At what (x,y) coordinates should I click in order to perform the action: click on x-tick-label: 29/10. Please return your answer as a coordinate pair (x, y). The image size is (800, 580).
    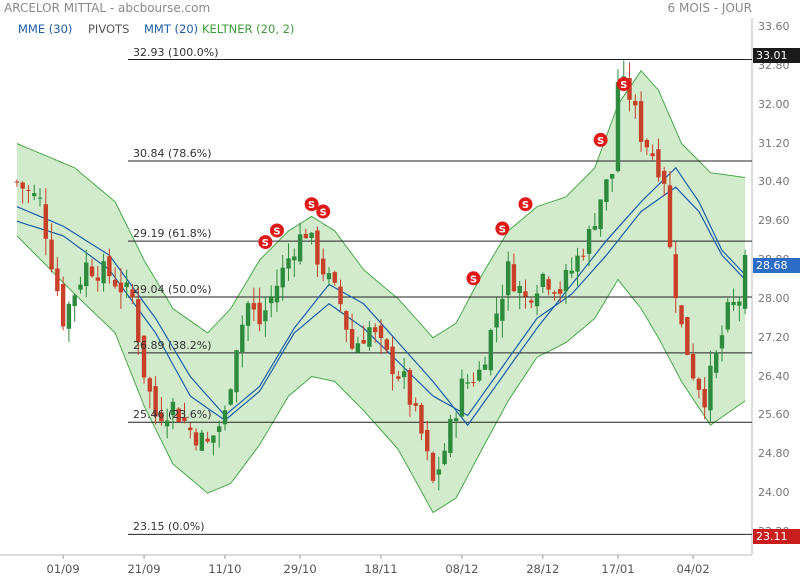
    Looking at the image, I should click on (300, 569).